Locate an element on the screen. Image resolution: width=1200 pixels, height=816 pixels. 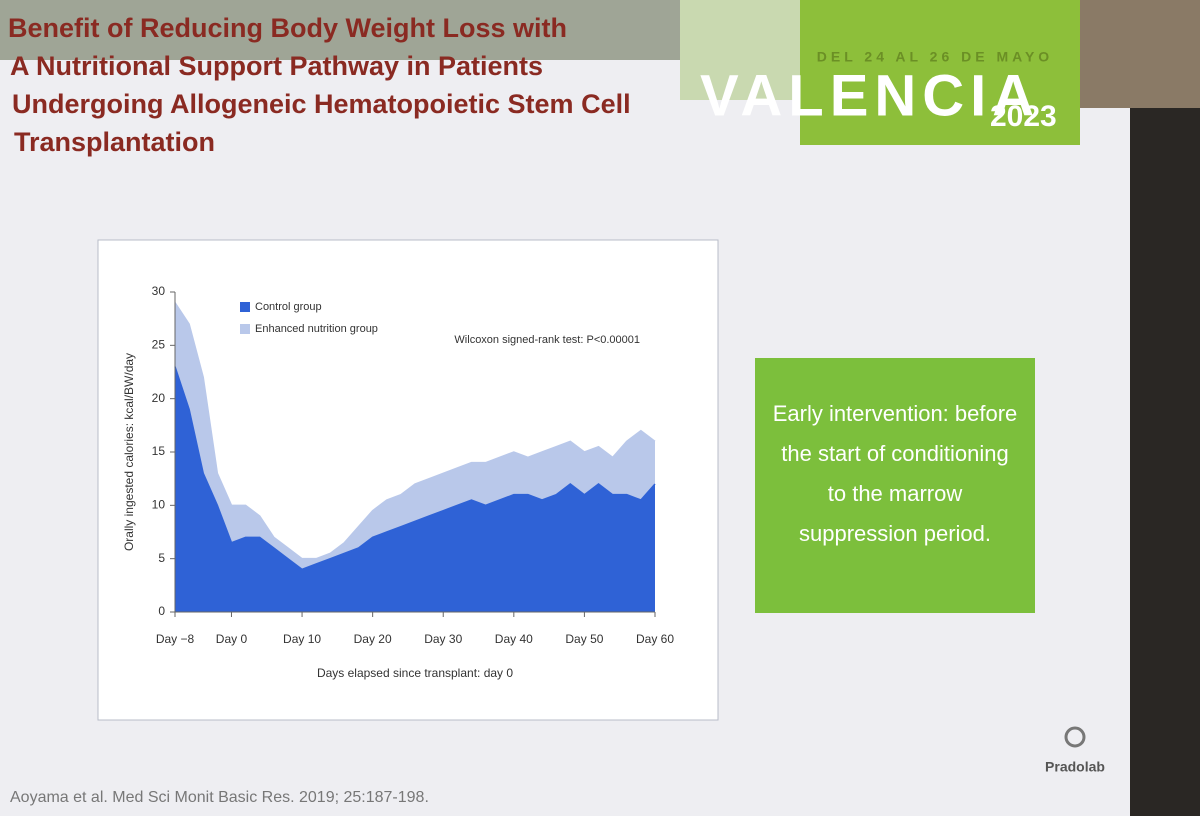
x-tick-label: Day 50 is located at coordinates (584, 639).